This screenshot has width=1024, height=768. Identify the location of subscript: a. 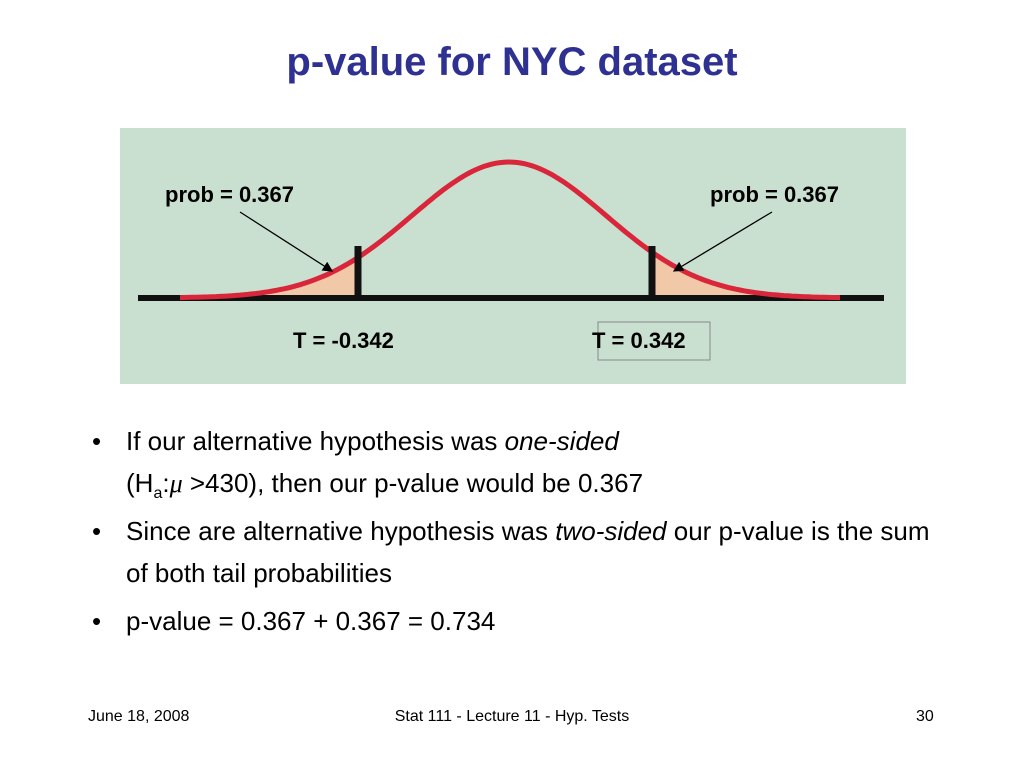
(158, 494).